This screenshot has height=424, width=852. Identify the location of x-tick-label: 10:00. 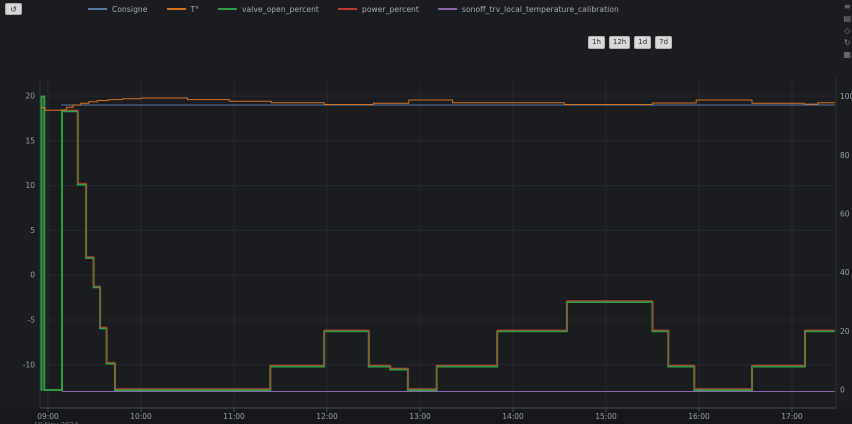
(141, 416).